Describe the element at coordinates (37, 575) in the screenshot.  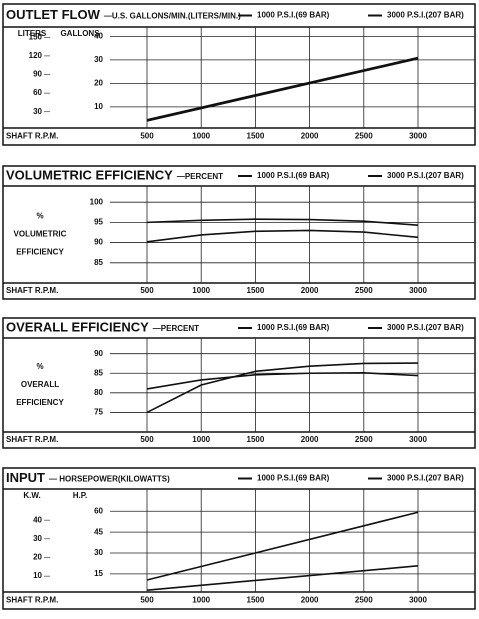
I see `y2-tick-label: 10` at that location.